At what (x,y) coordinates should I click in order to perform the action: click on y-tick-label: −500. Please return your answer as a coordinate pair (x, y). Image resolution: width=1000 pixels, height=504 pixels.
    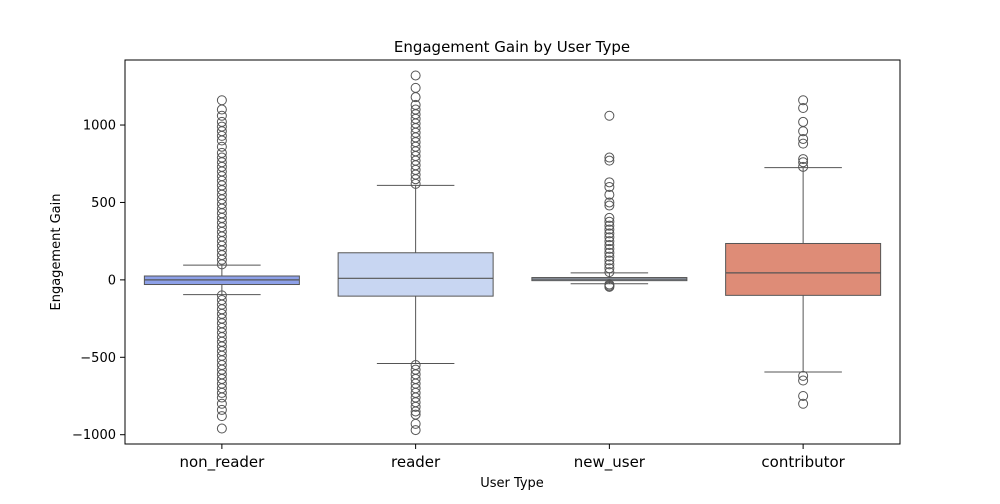
    Looking at the image, I should click on (98, 358).